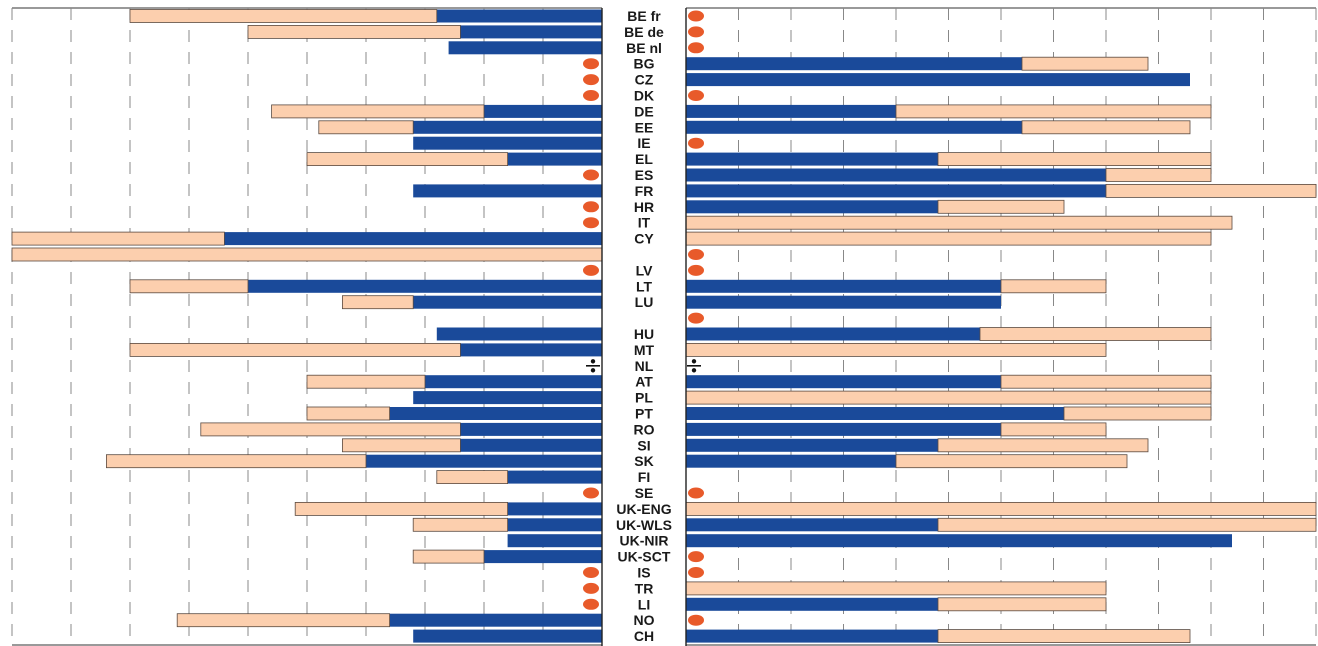  What do you see at coordinates (644, 414) in the screenshot?
I see `category-label: PT` at bounding box center [644, 414].